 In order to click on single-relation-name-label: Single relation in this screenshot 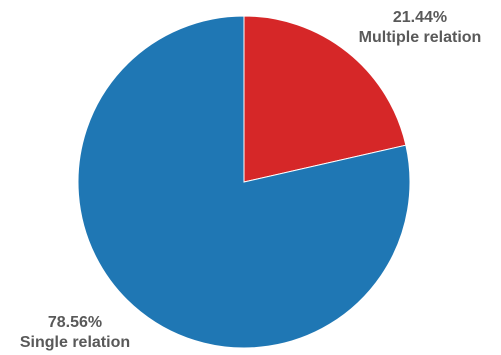, I will do `click(75, 342)`.